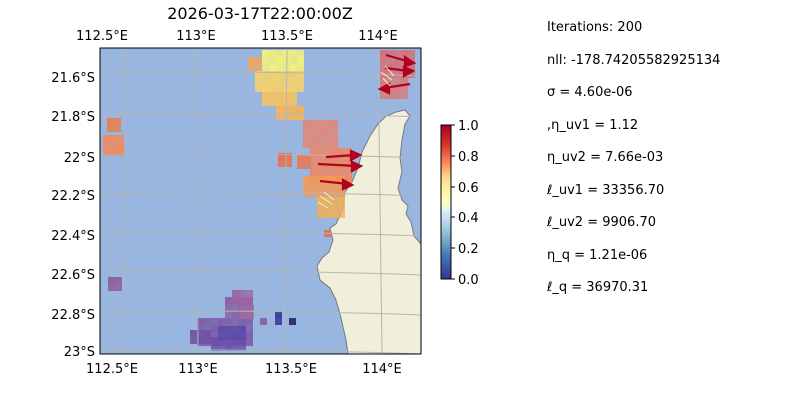  Describe the element at coordinates (198, 369) in the screenshot. I see `lon-tick-bottom: 113°E` at that location.